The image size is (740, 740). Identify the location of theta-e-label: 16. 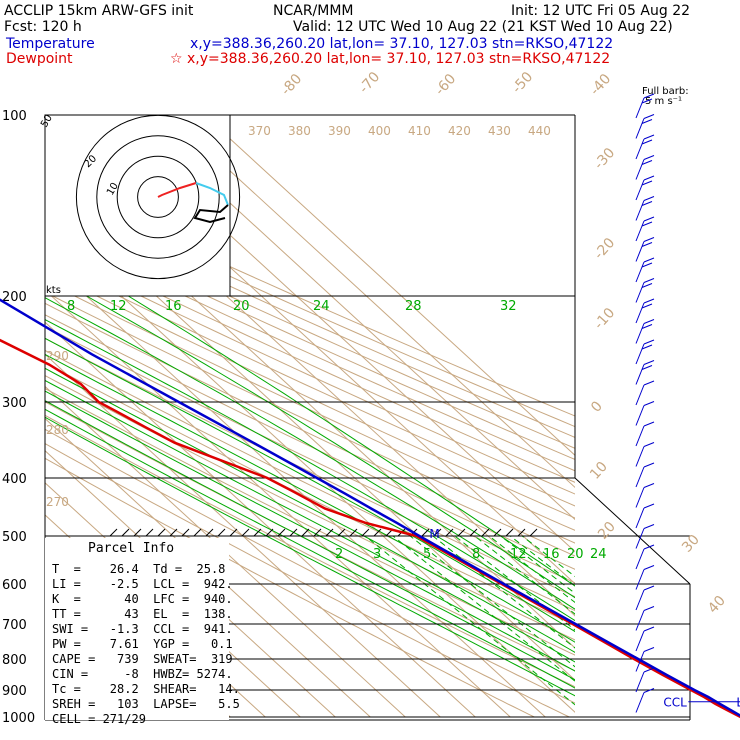
(173, 306).